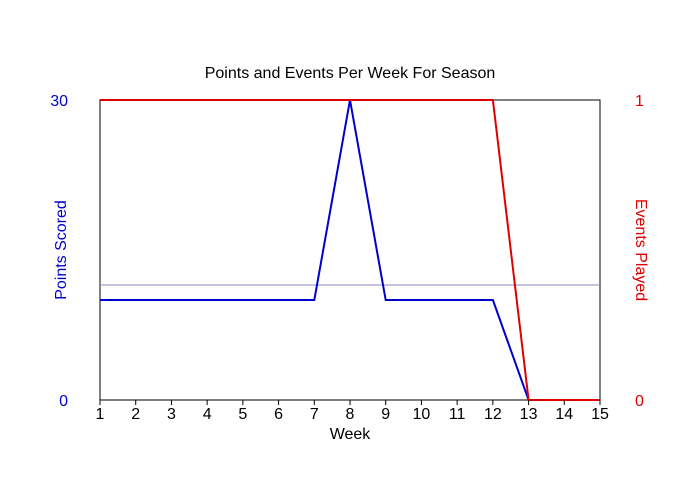 This screenshot has height=500, width=700. Describe the element at coordinates (493, 414) in the screenshot. I see `x-tick-label: 12` at that location.